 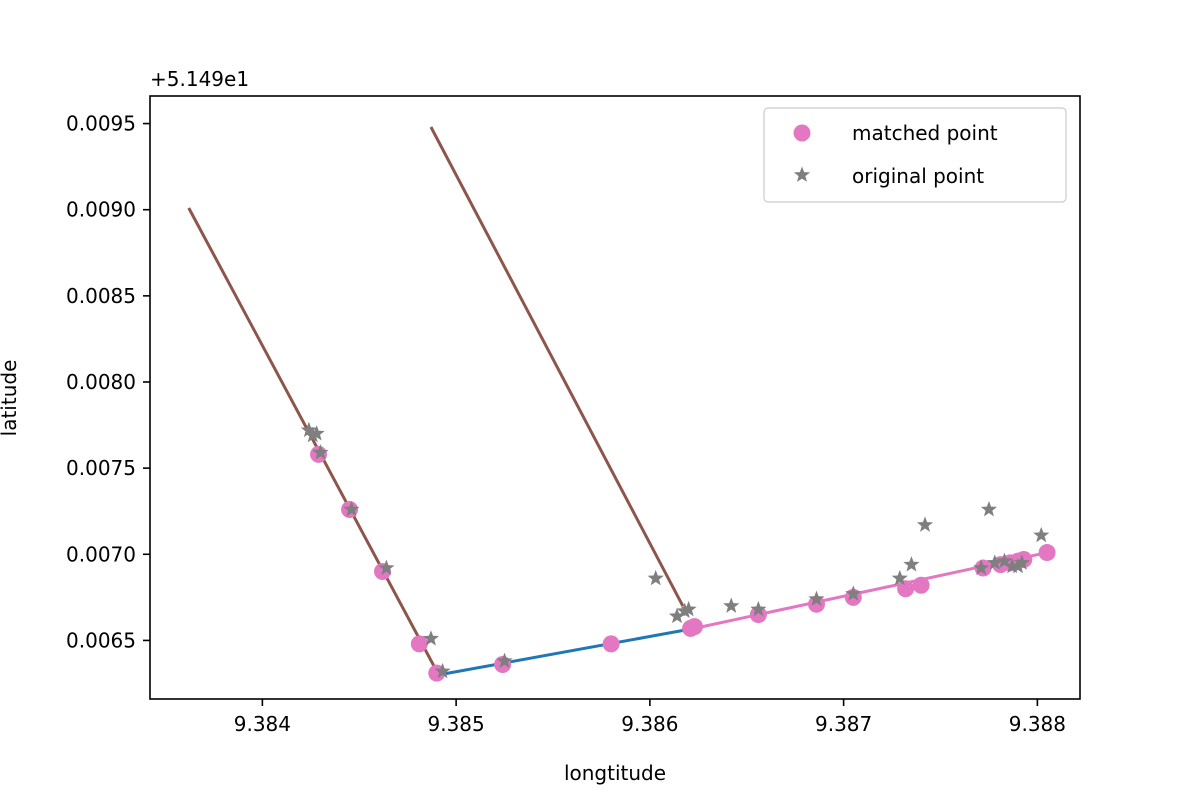 I want to click on x-axis-title: longtitude, so click(x=615, y=773).